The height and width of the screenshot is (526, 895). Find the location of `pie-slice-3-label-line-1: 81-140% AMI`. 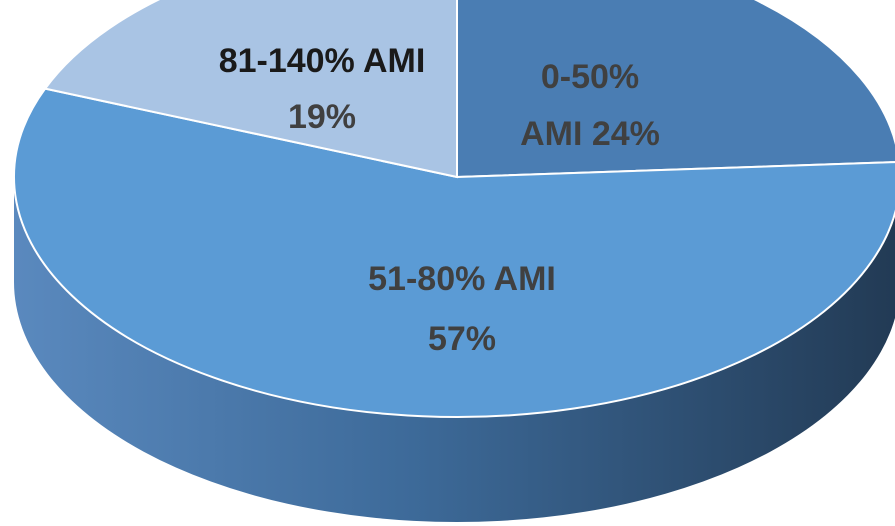

pie-slice-3-label-line-1: 81-140% AMI is located at coordinates (322, 61).